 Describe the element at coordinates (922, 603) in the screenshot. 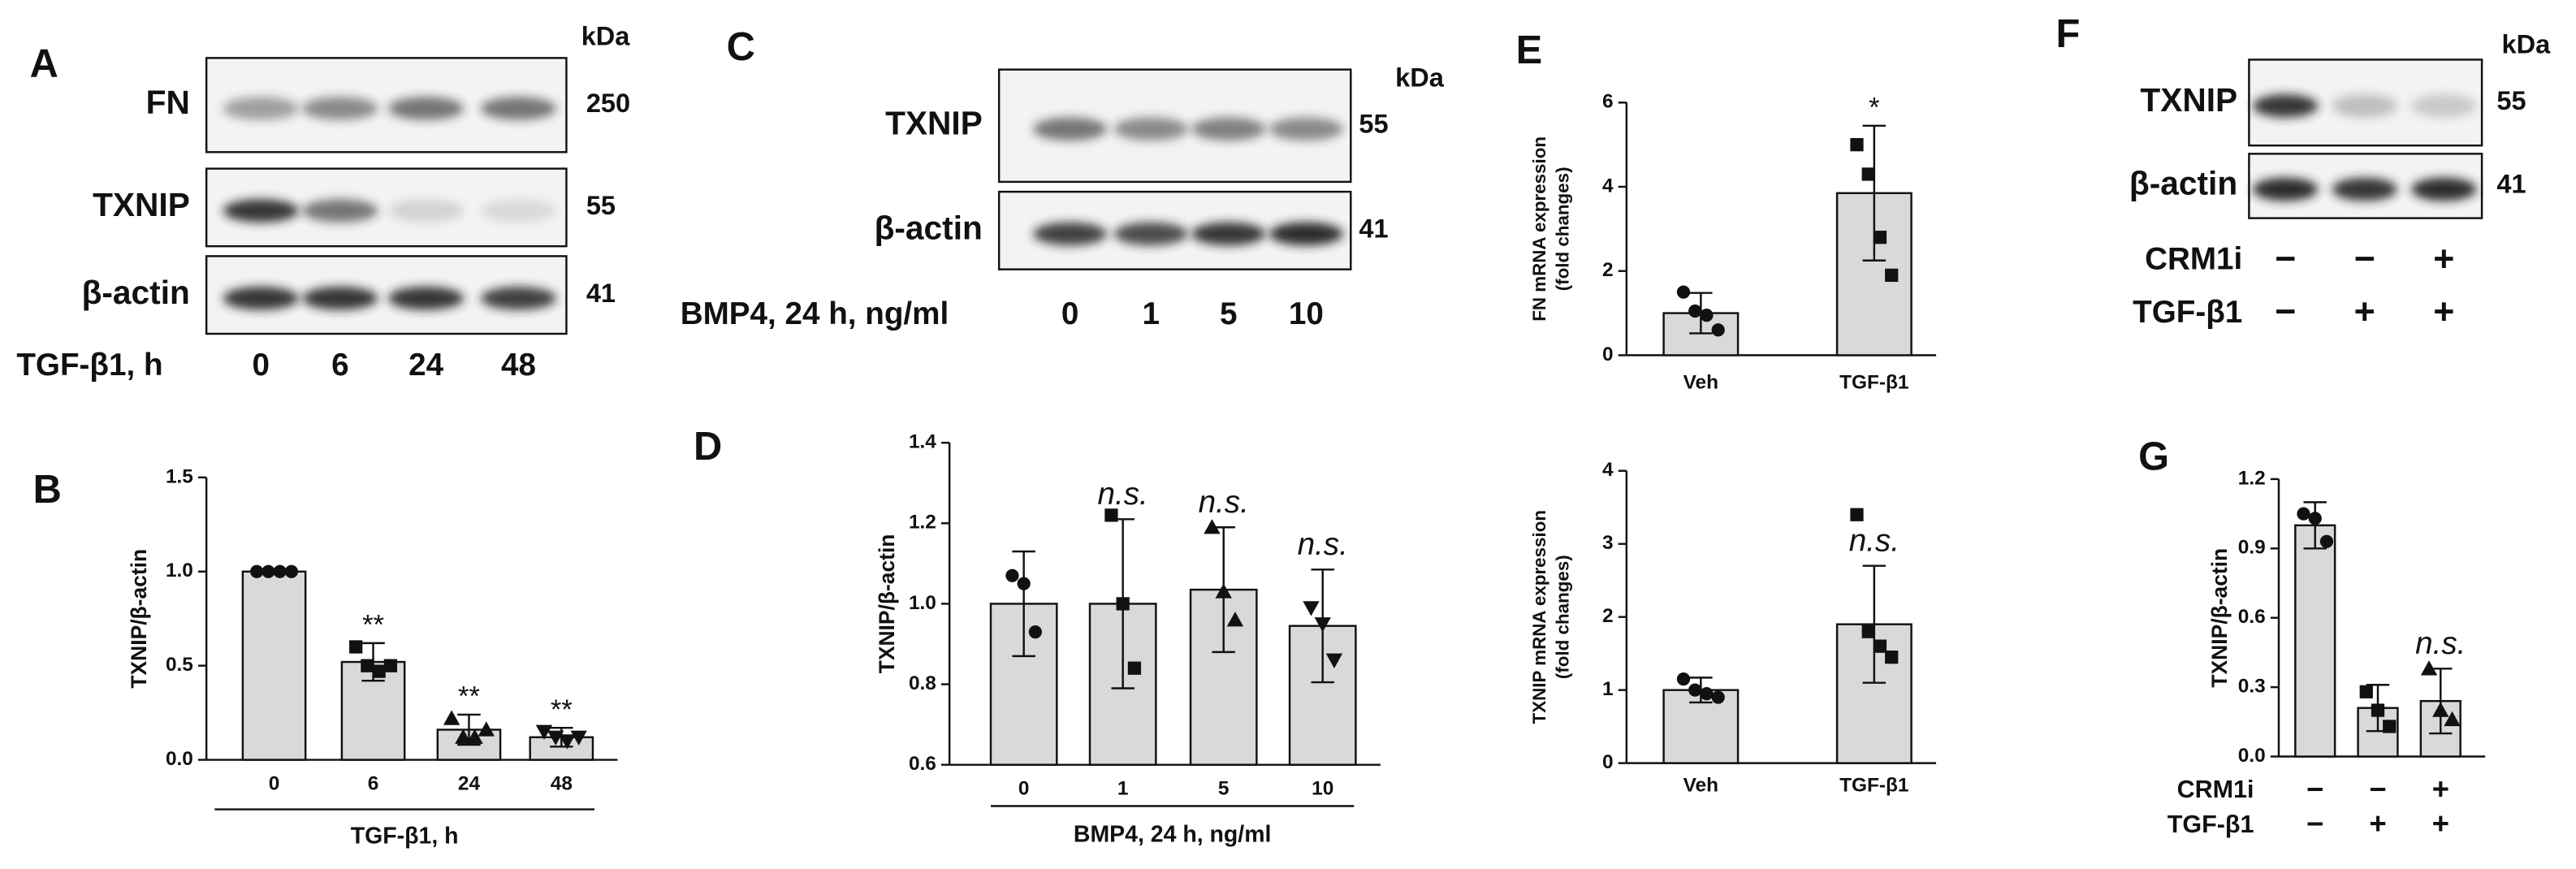

I see `y-tick-label: 1.0` at that location.